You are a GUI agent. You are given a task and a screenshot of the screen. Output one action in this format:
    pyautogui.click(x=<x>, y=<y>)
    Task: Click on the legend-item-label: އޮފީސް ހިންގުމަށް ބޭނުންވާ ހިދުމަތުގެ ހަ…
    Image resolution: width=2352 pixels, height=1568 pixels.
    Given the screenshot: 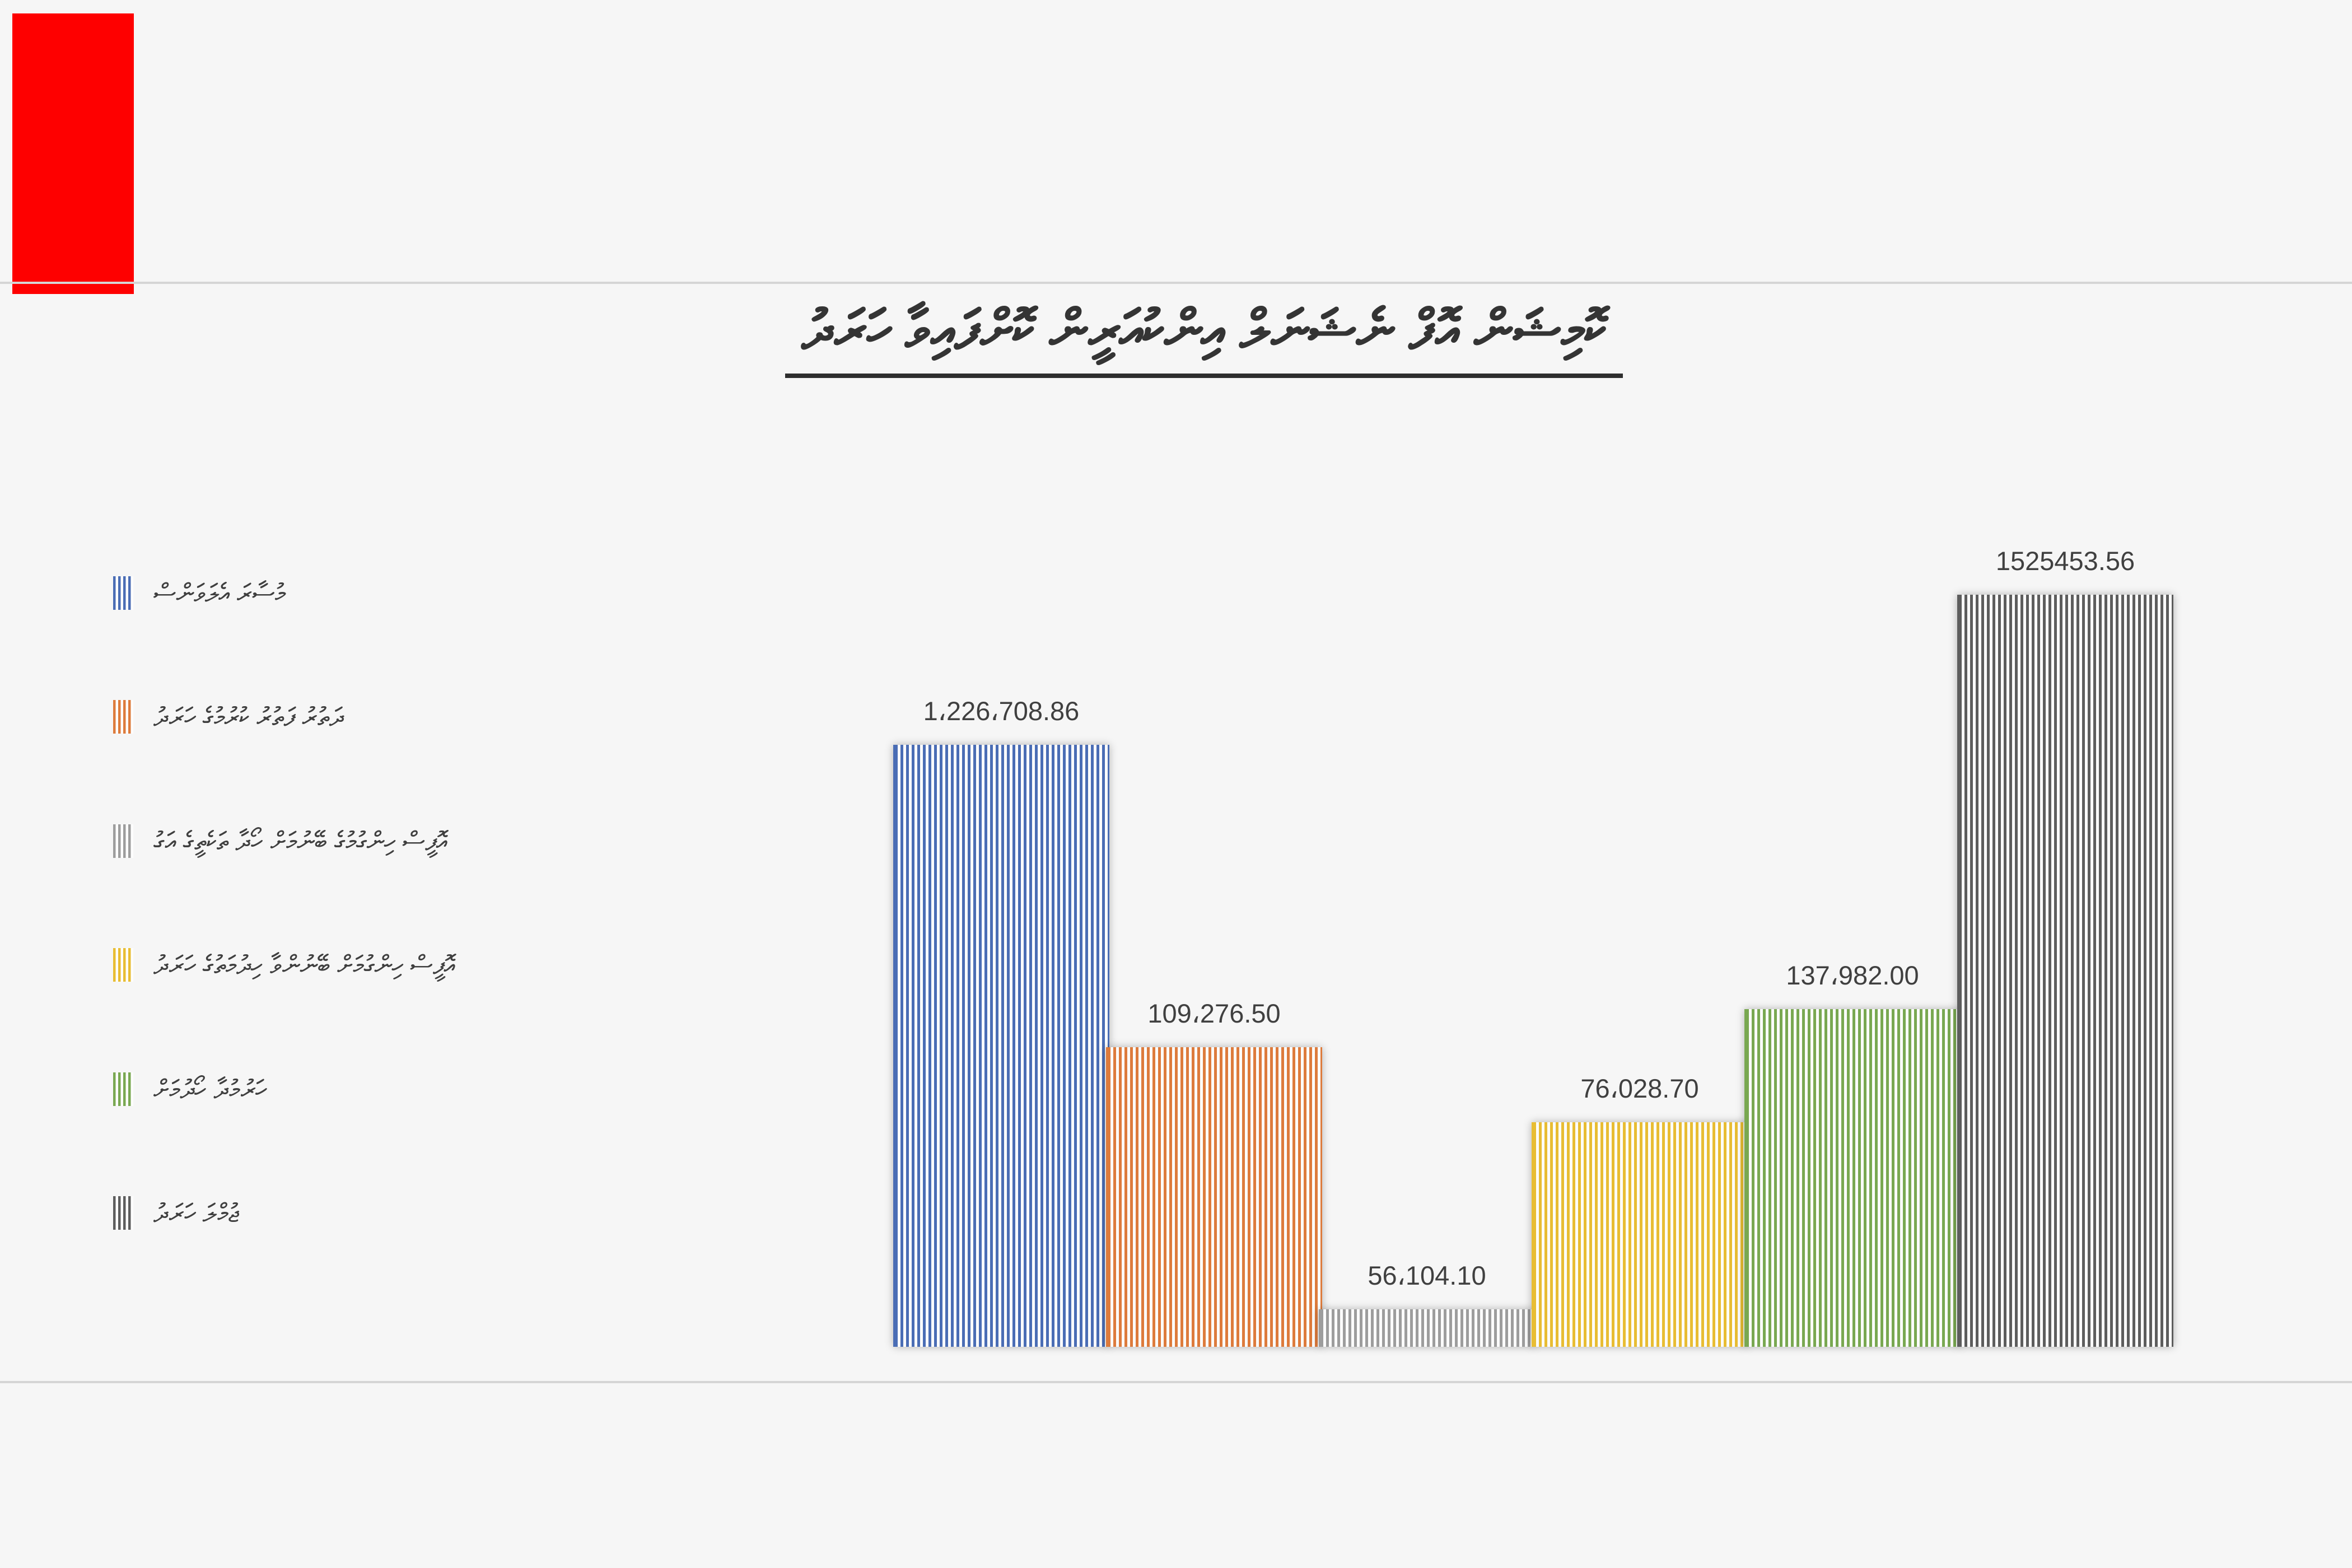 What is the action you would take?
    pyautogui.click(x=304, y=965)
    